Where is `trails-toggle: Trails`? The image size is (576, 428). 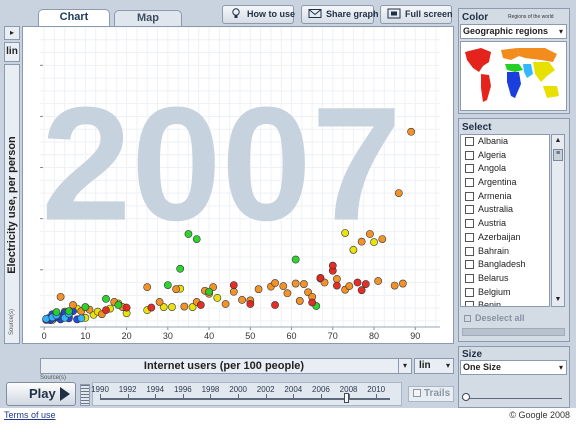 trails-toggle: Trails is located at coordinates (431, 394).